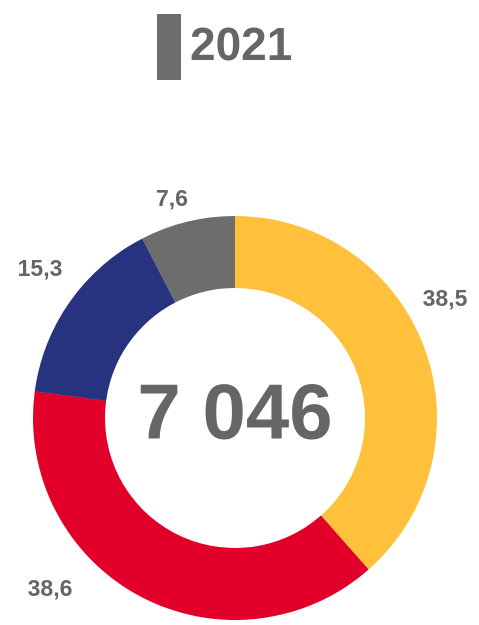 The image size is (479, 625). I want to click on value-label: 15,3, so click(40, 268).